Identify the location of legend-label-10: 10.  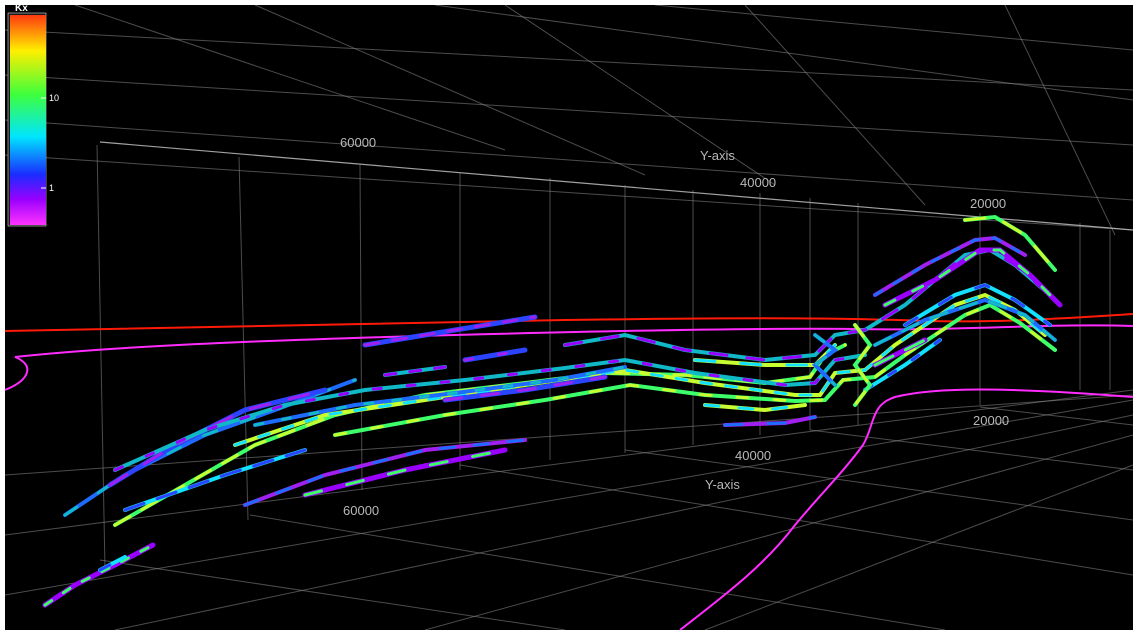
(54, 98).